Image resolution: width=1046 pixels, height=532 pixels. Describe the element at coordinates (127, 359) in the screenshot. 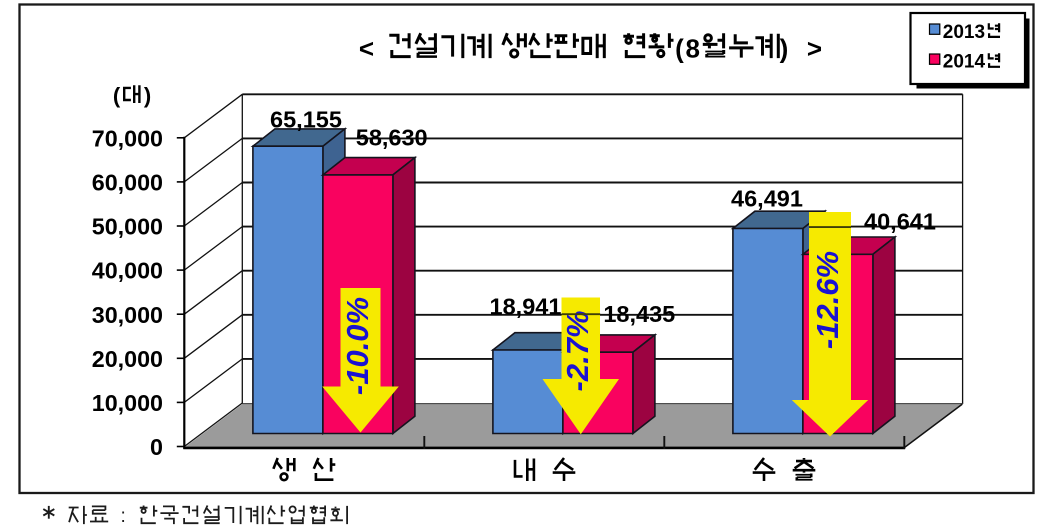

I see `svg-text: 20,000` at that location.